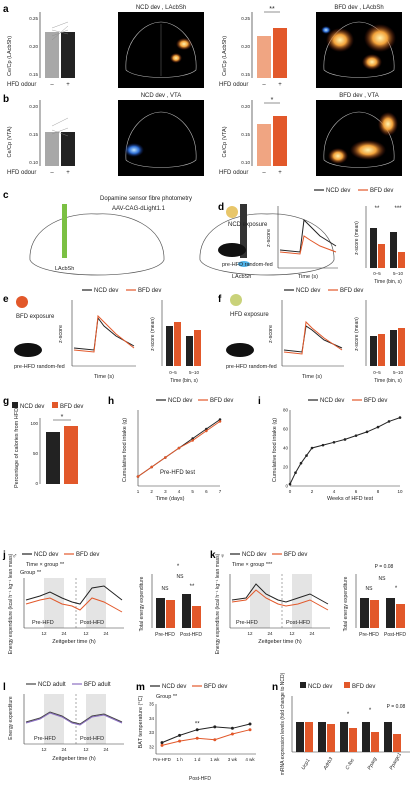  I want to click on svg-text: AAV-CAG-dLight1.1, so click(139, 209).